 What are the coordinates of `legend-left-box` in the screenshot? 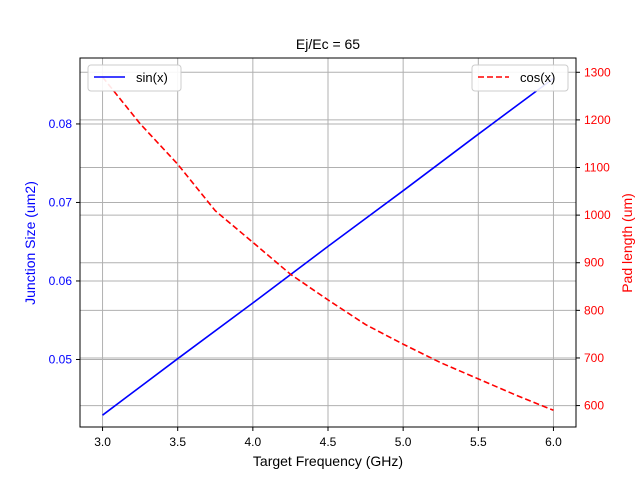 It's located at (134, 78).